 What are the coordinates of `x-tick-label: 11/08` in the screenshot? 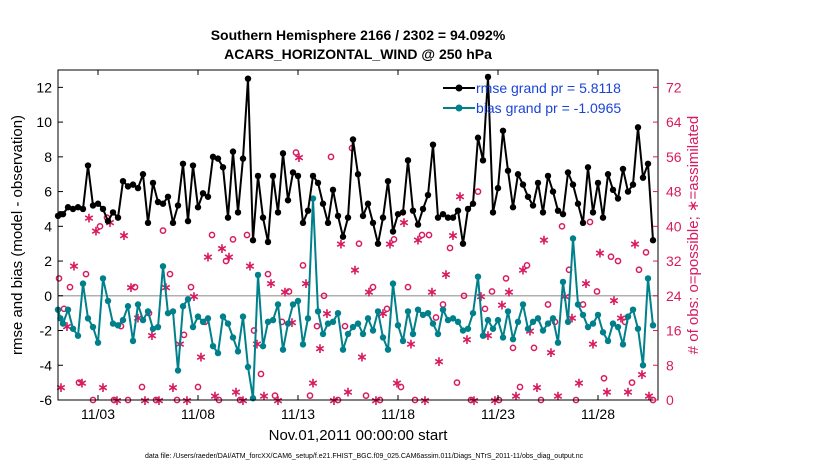 It's located at (198, 414).